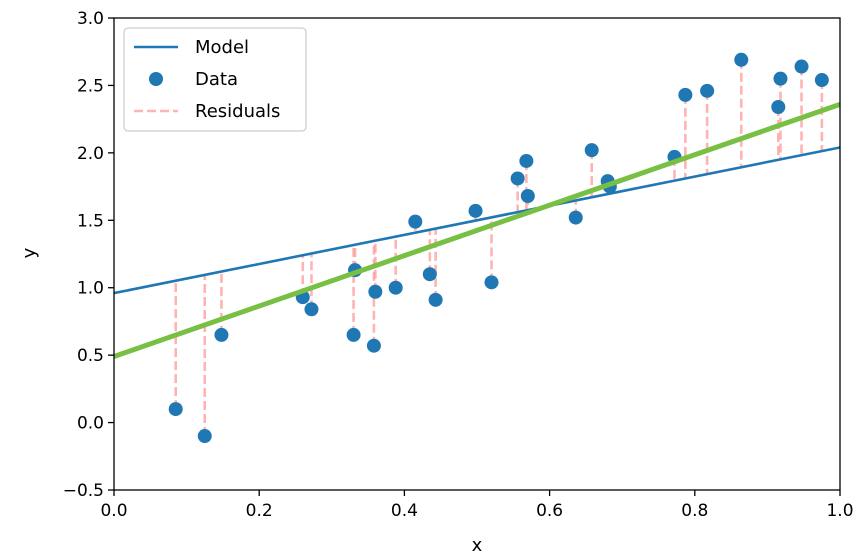 This screenshot has width=859, height=555. What do you see at coordinates (477, 545) in the screenshot?
I see `x-axis-label: x` at bounding box center [477, 545].